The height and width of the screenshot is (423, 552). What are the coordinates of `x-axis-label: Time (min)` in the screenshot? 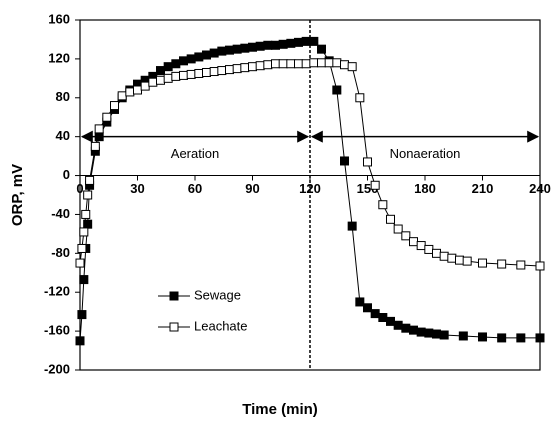 It's located at (280, 409).